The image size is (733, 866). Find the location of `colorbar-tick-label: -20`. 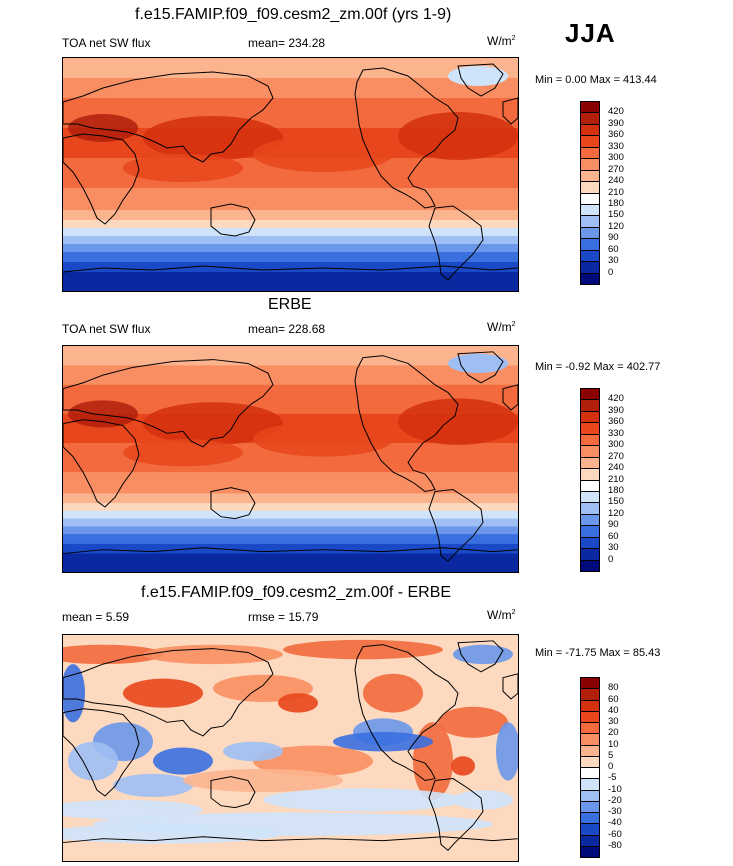

colorbar-tick-label: -20 is located at coordinates (615, 800).